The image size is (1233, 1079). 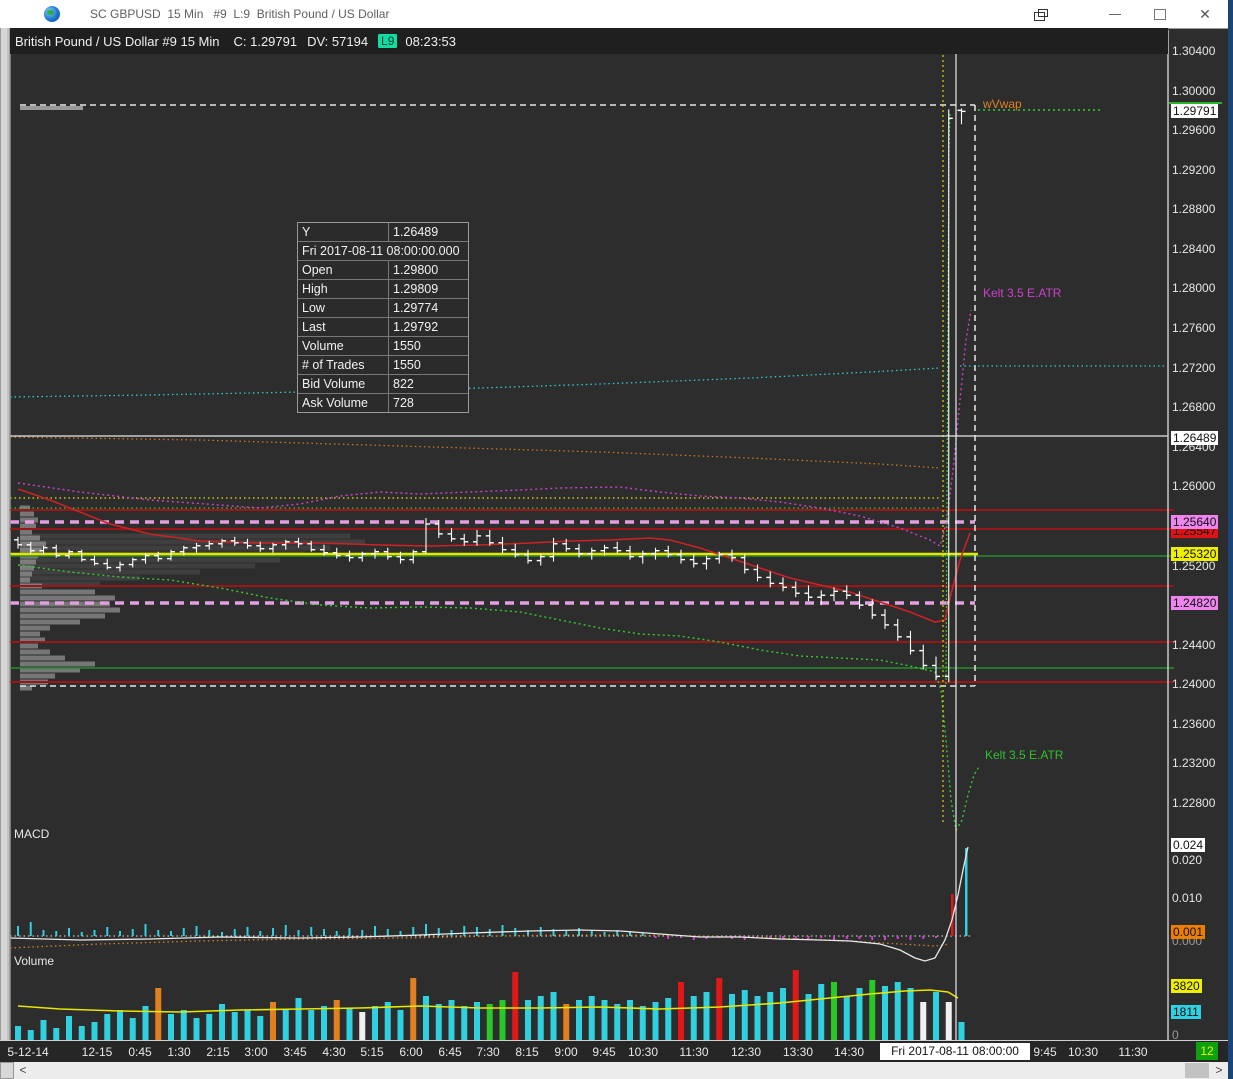 I want to click on time-tick-label: 13:30, so click(x=798, y=1052).